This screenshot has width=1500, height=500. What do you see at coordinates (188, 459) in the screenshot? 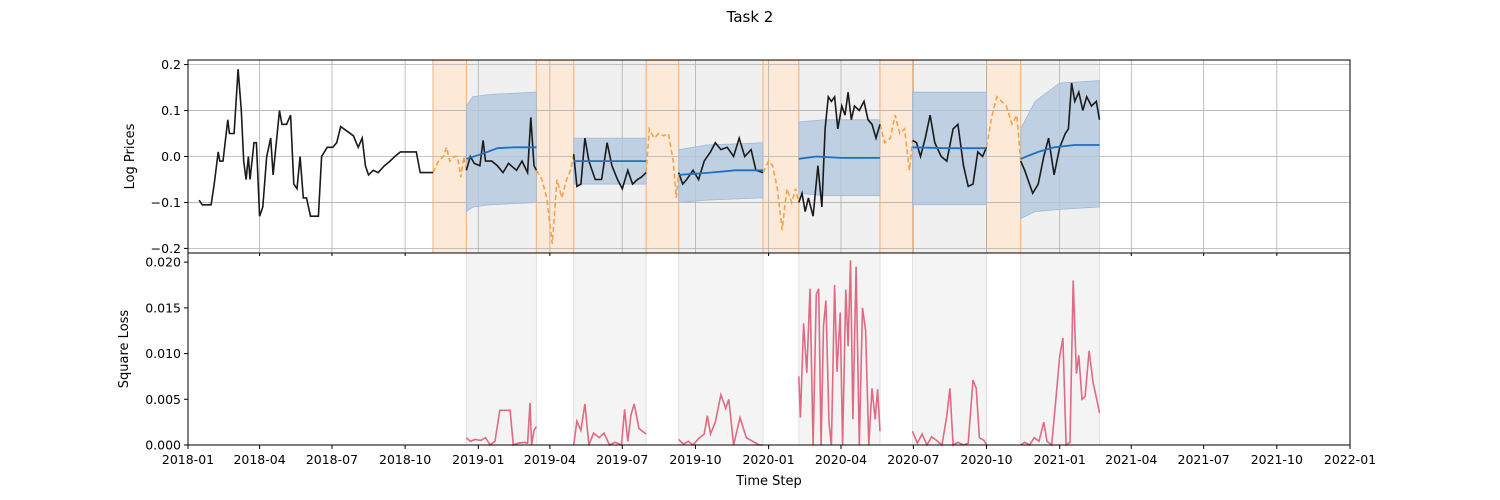
I see `xtick-label-0: 2018-01` at bounding box center [188, 459].